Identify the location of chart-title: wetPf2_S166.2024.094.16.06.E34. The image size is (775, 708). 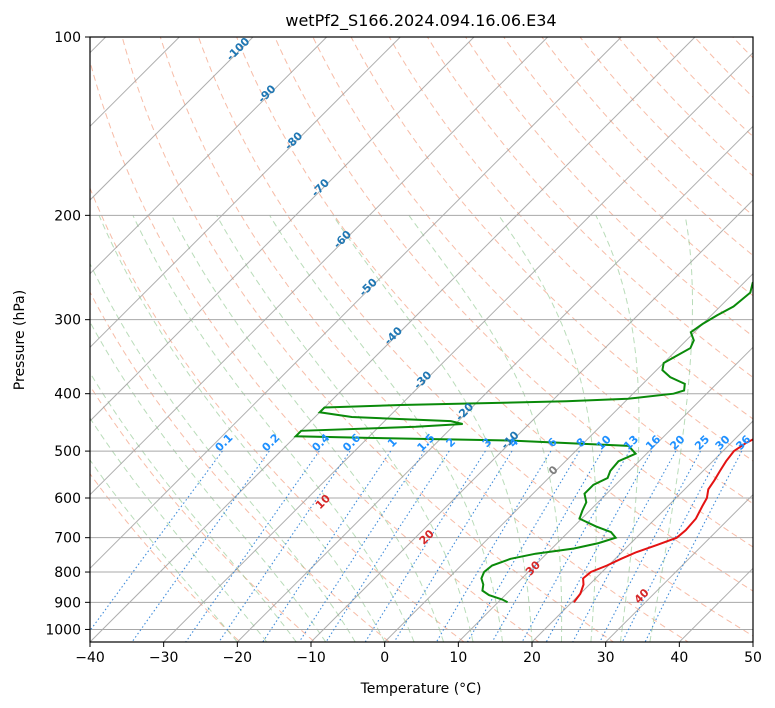
(420, 21).